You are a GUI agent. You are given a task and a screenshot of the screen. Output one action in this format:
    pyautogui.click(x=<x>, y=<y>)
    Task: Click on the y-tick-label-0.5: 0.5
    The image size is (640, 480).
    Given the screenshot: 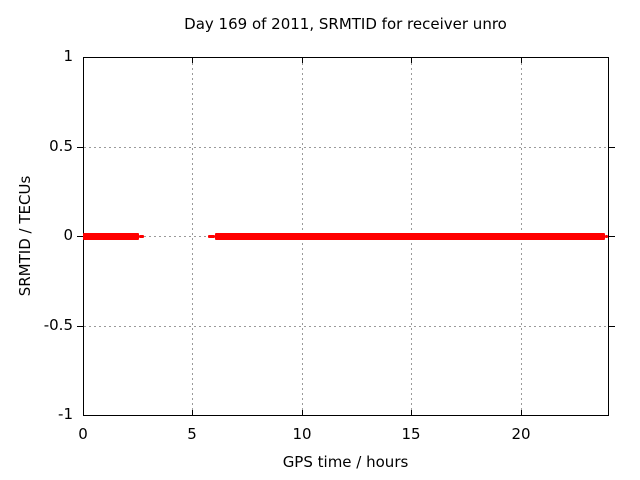 What is the action you would take?
    pyautogui.click(x=61, y=146)
    